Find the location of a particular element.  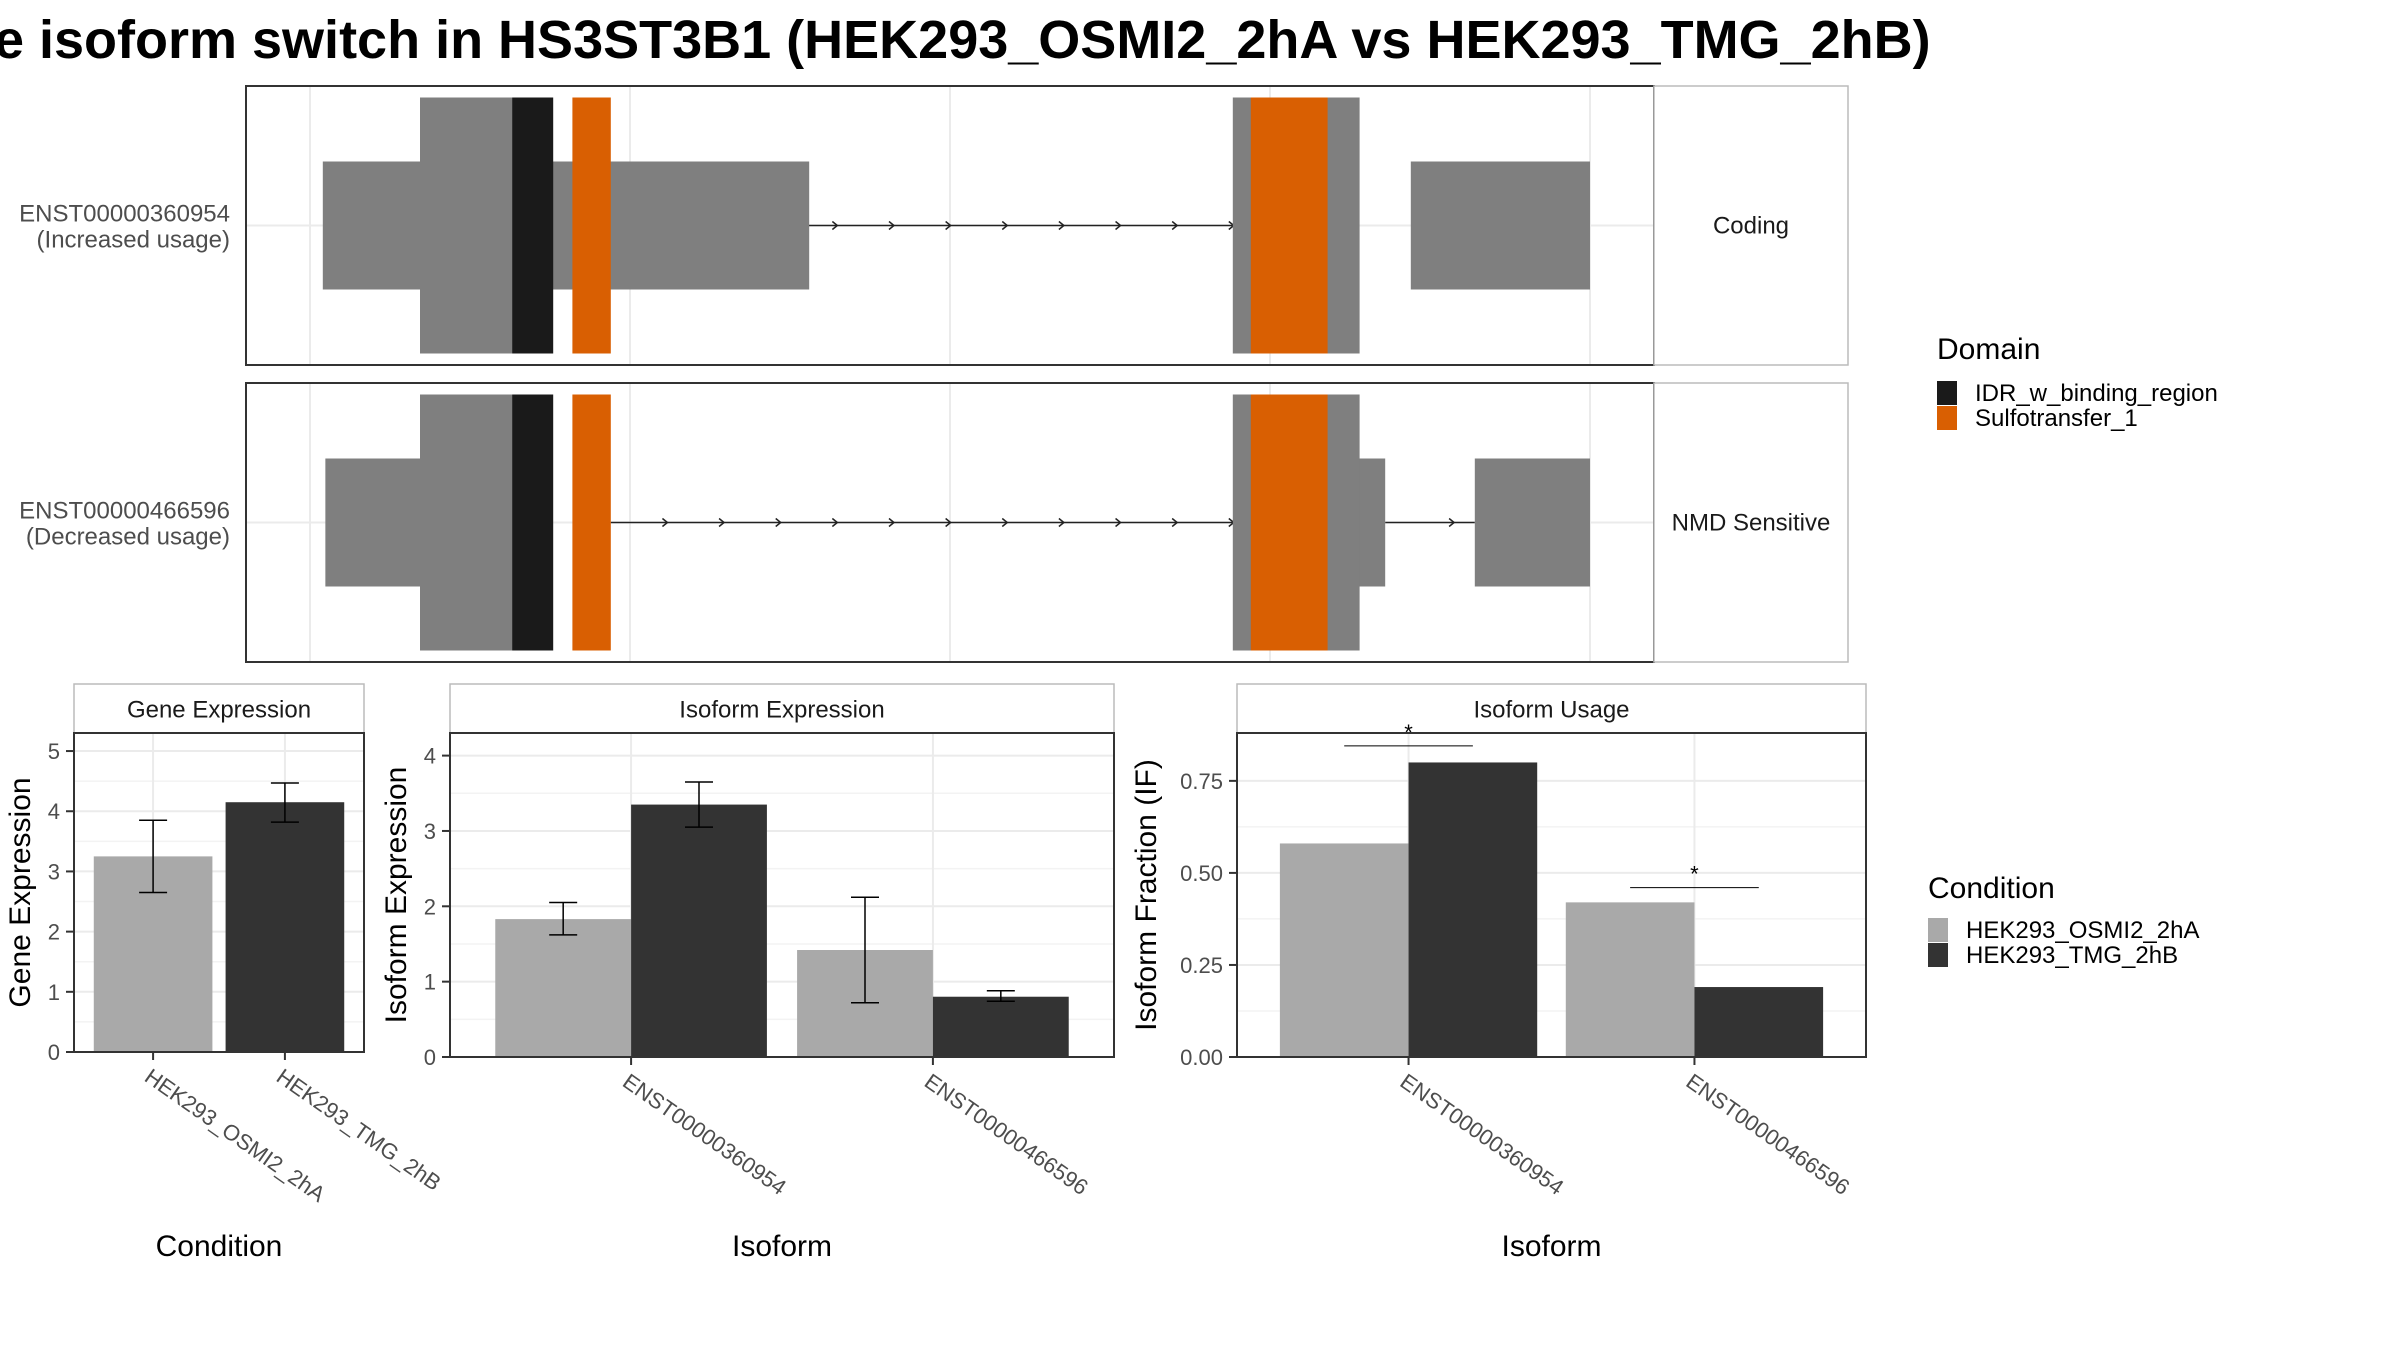

condition-legend-title: Condition is located at coordinates (1991, 888).